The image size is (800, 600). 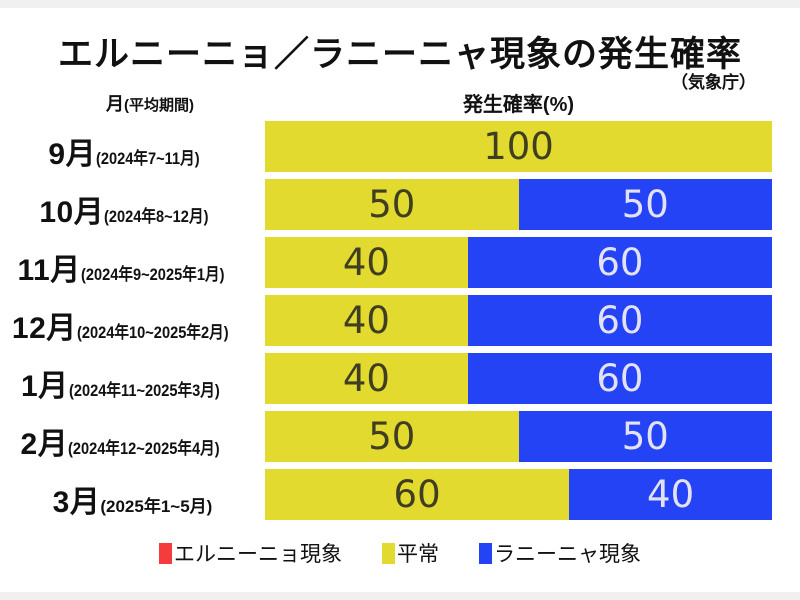 What do you see at coordinates (72, 212) in the screenshot?
I see `month-text: 10月` at bounding box center [72, 212].